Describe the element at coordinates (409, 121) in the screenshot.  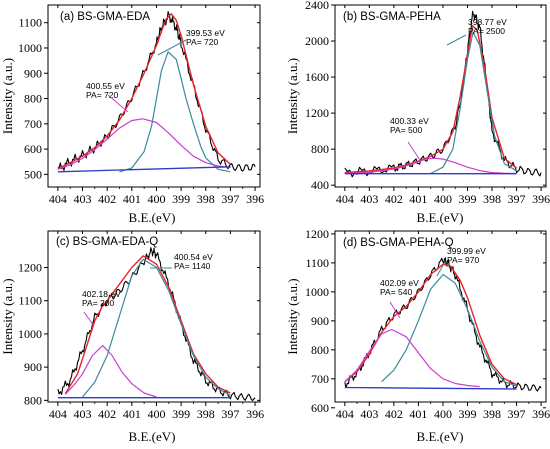
I see `peak-annotation-energy: 400.33 eV` at that location.